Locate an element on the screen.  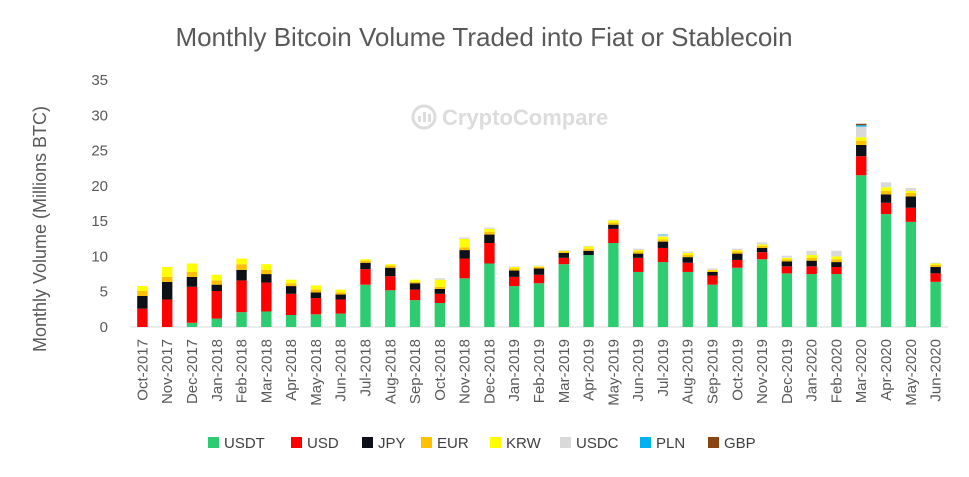
watermark: CryptoCompare is located at coordinates (509, 117).